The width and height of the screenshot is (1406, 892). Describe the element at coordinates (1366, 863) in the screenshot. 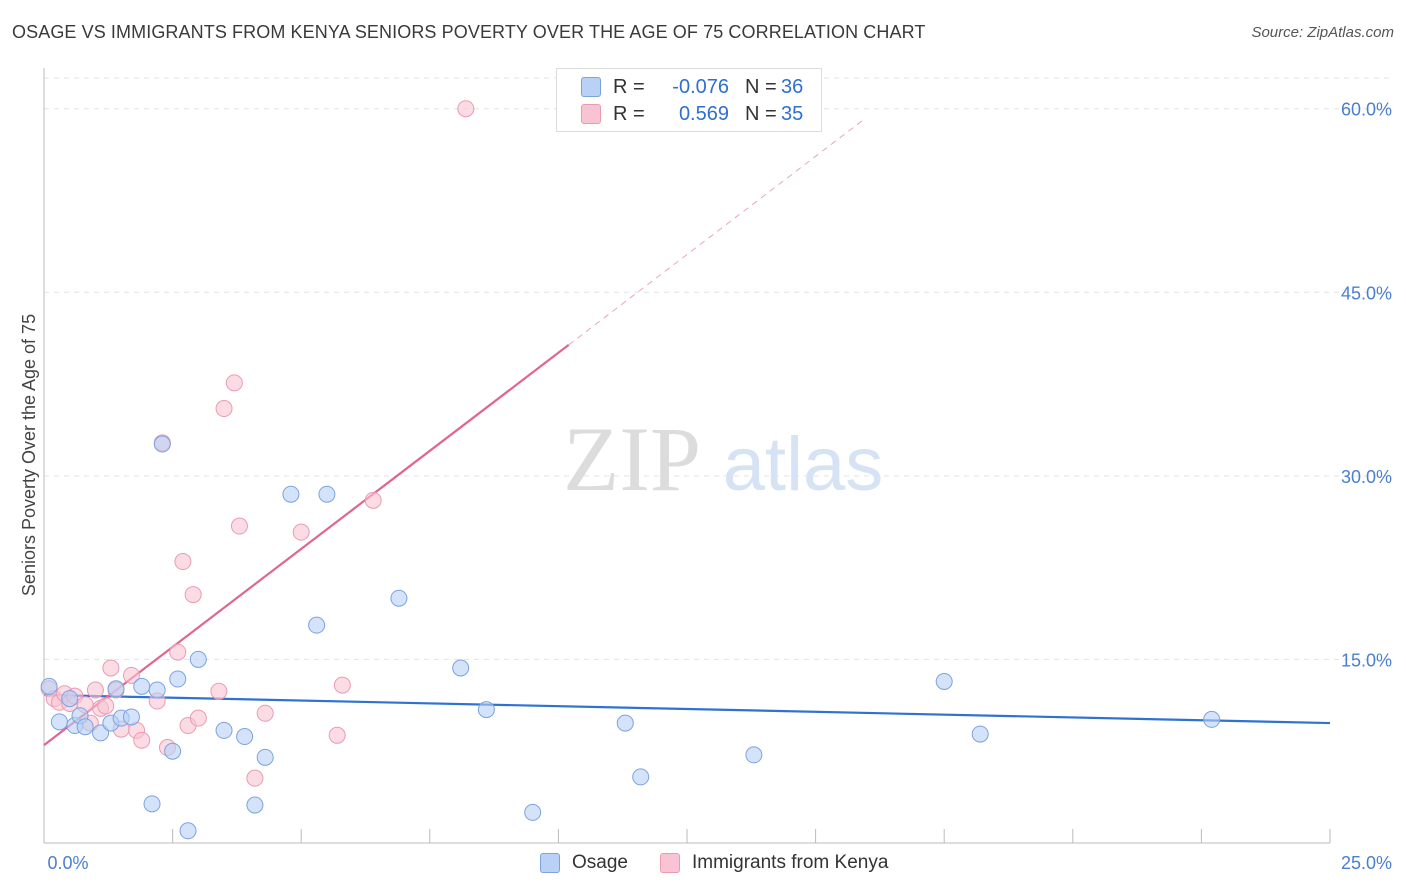

I see `x-tick-label: 25.0%` at that location.